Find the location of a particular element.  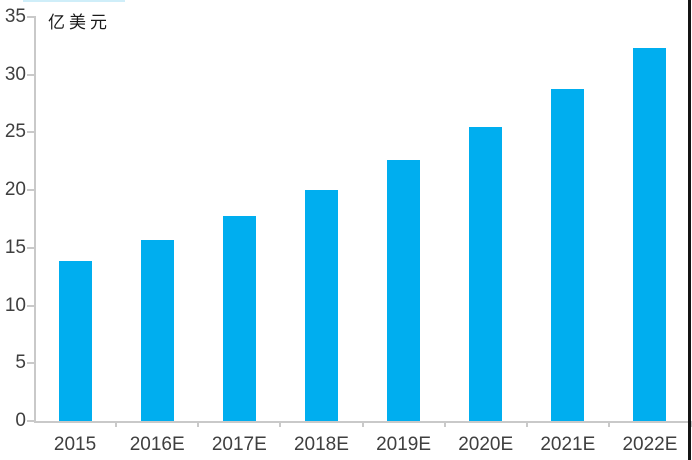

bar-2016E is located at coordinates (157, 330).